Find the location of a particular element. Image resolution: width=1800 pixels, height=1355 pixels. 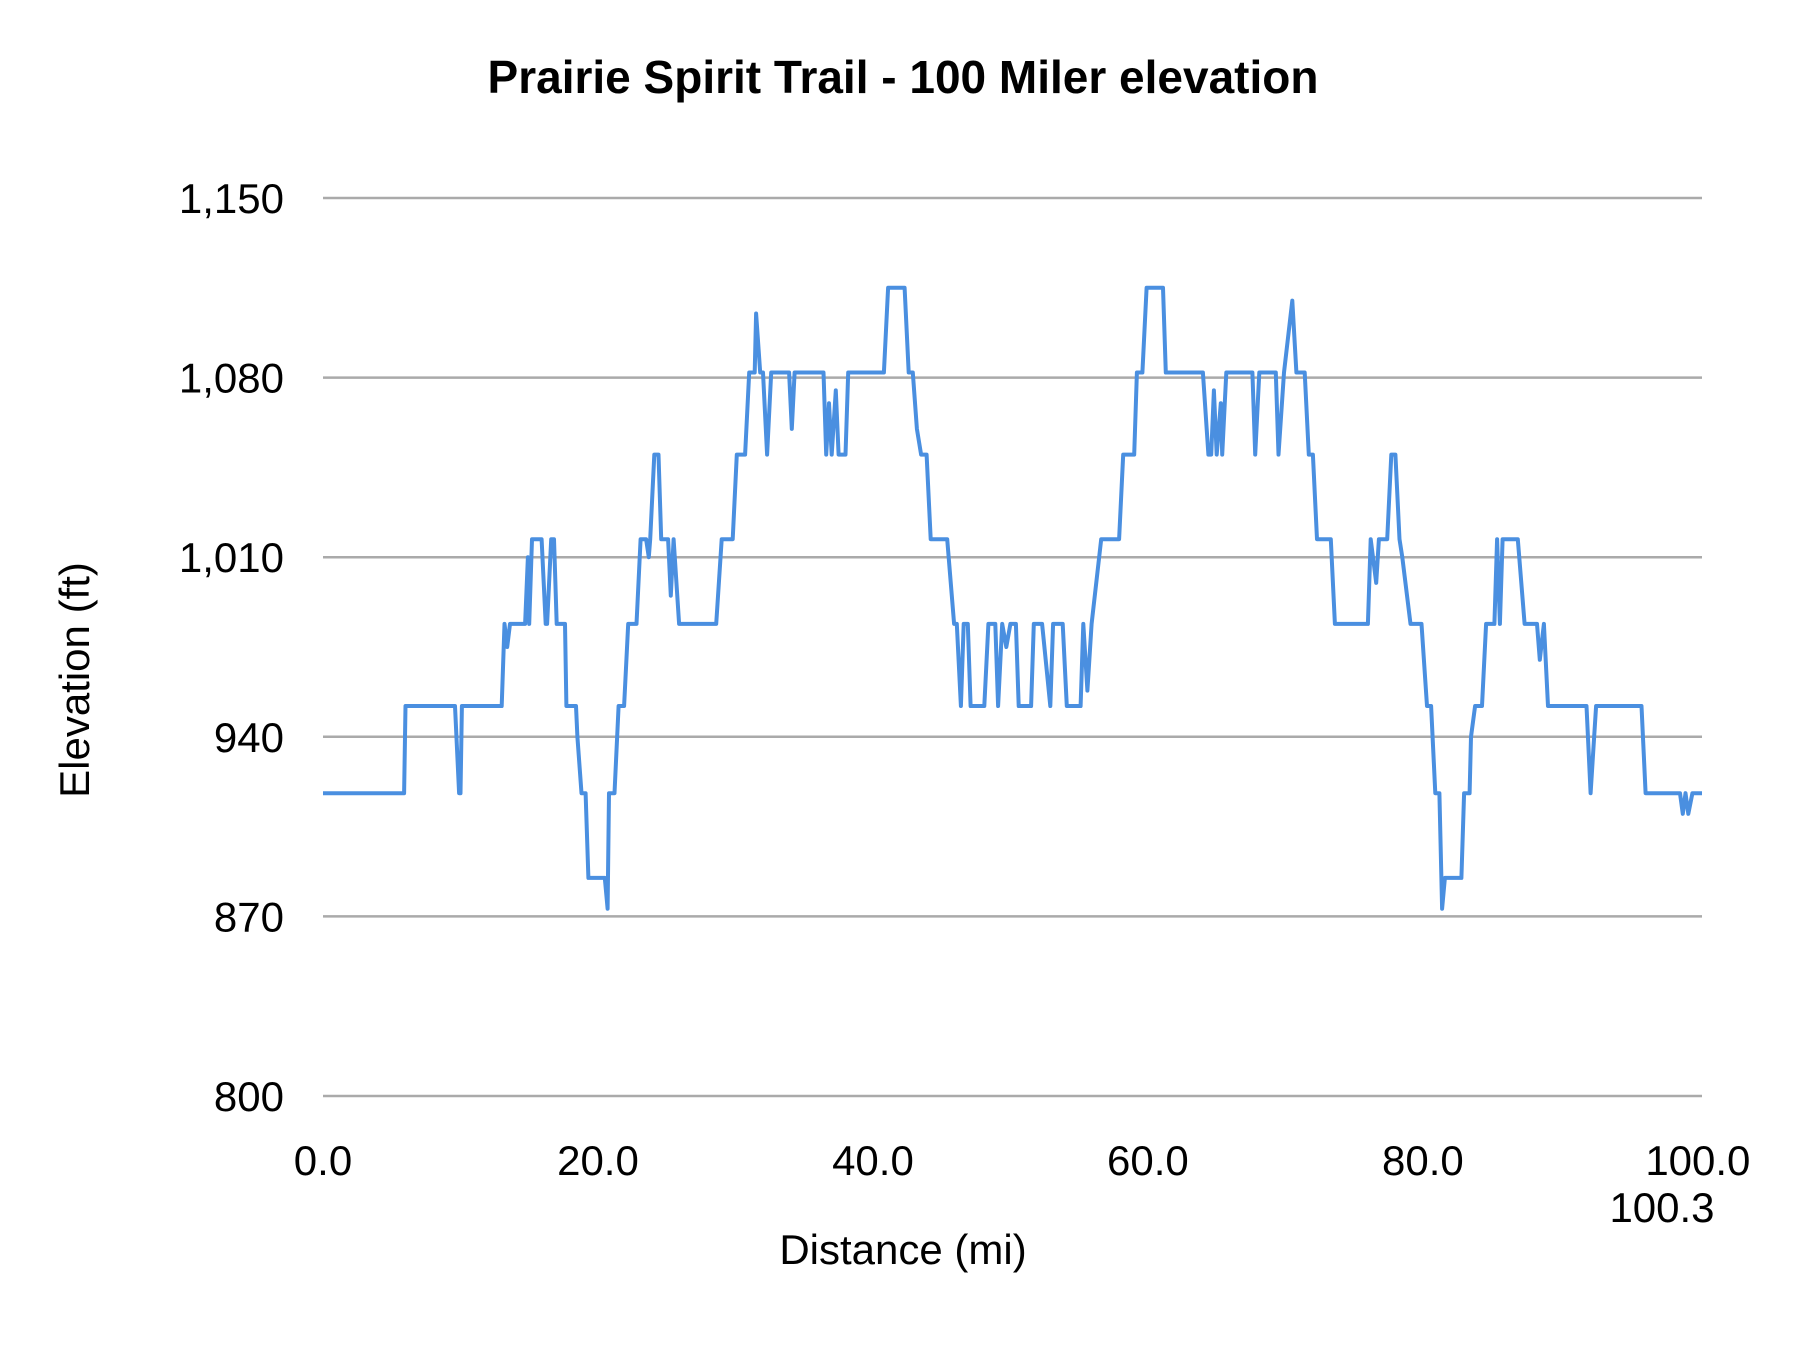

x-tick-label: 100.0 is located at coordinates (1697, 1160).